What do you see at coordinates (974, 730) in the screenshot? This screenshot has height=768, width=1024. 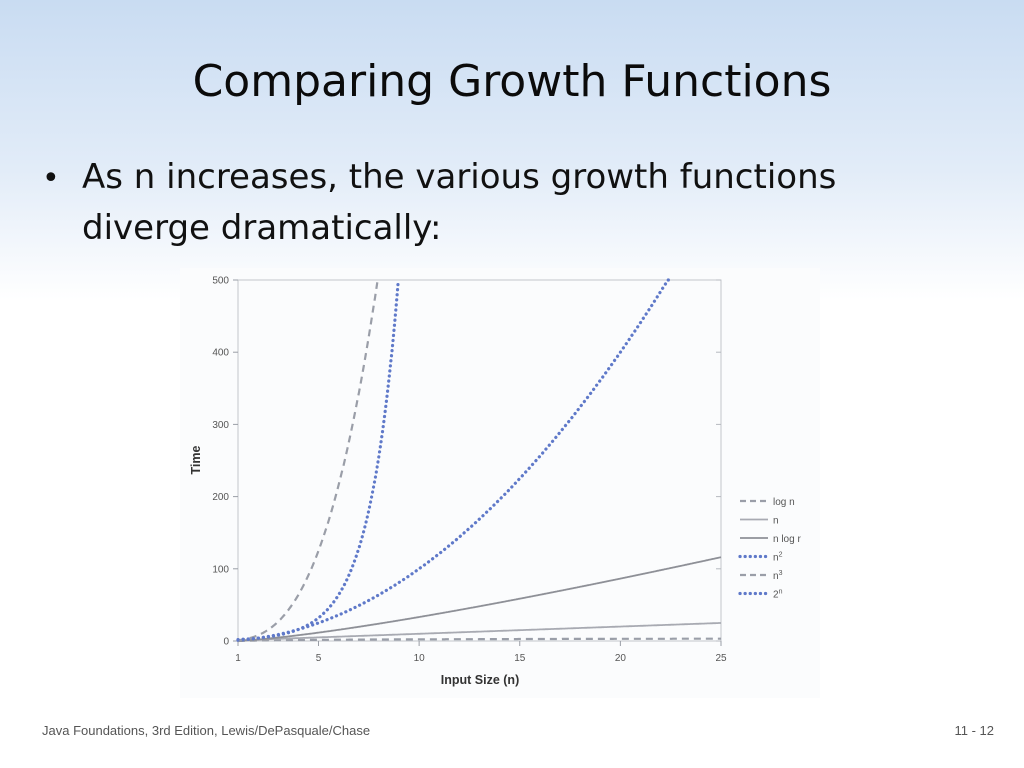 I see `footer-page-number: 11 - 12` at bounding box center [974, 730].